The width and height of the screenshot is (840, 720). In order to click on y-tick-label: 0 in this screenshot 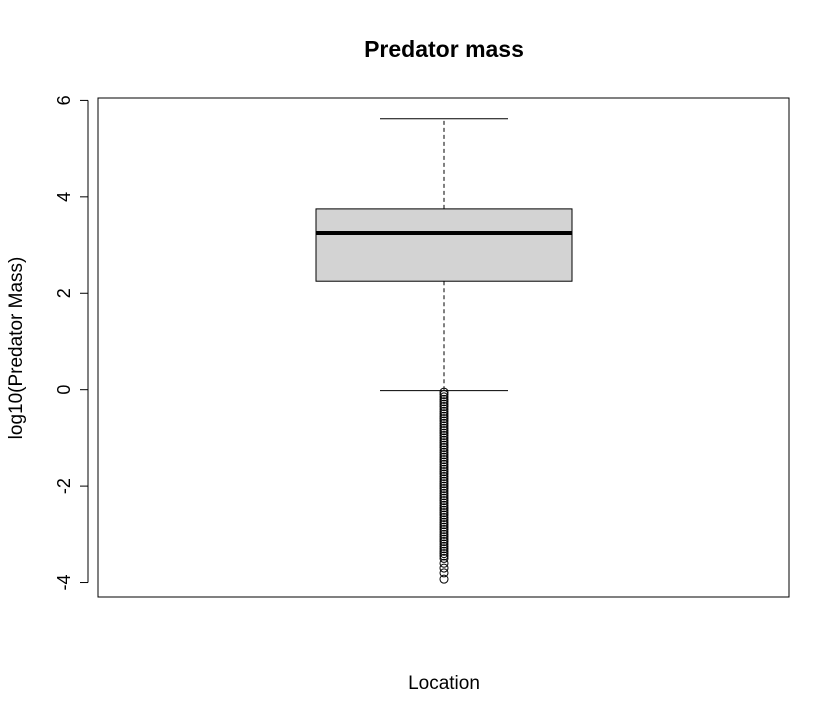, I will do `click(64, 390)`.